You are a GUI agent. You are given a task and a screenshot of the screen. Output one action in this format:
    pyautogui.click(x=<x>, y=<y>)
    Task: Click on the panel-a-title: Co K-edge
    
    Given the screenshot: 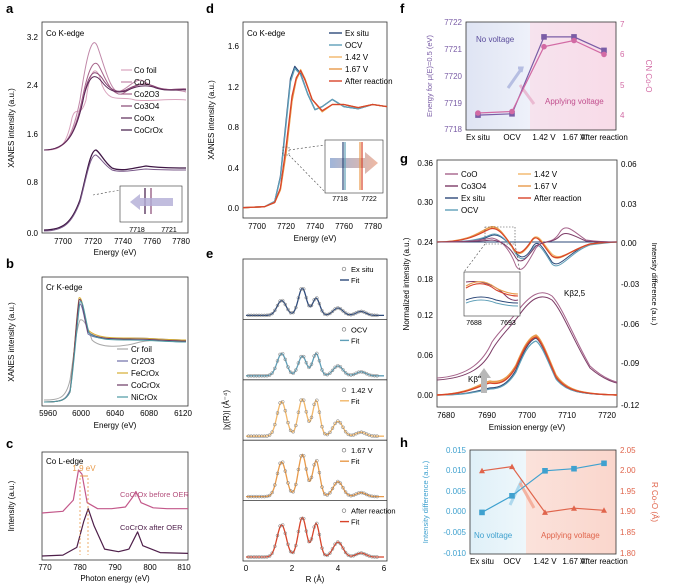 What is the action you would take?
    pyautogui.click(x=65, y=33)
    